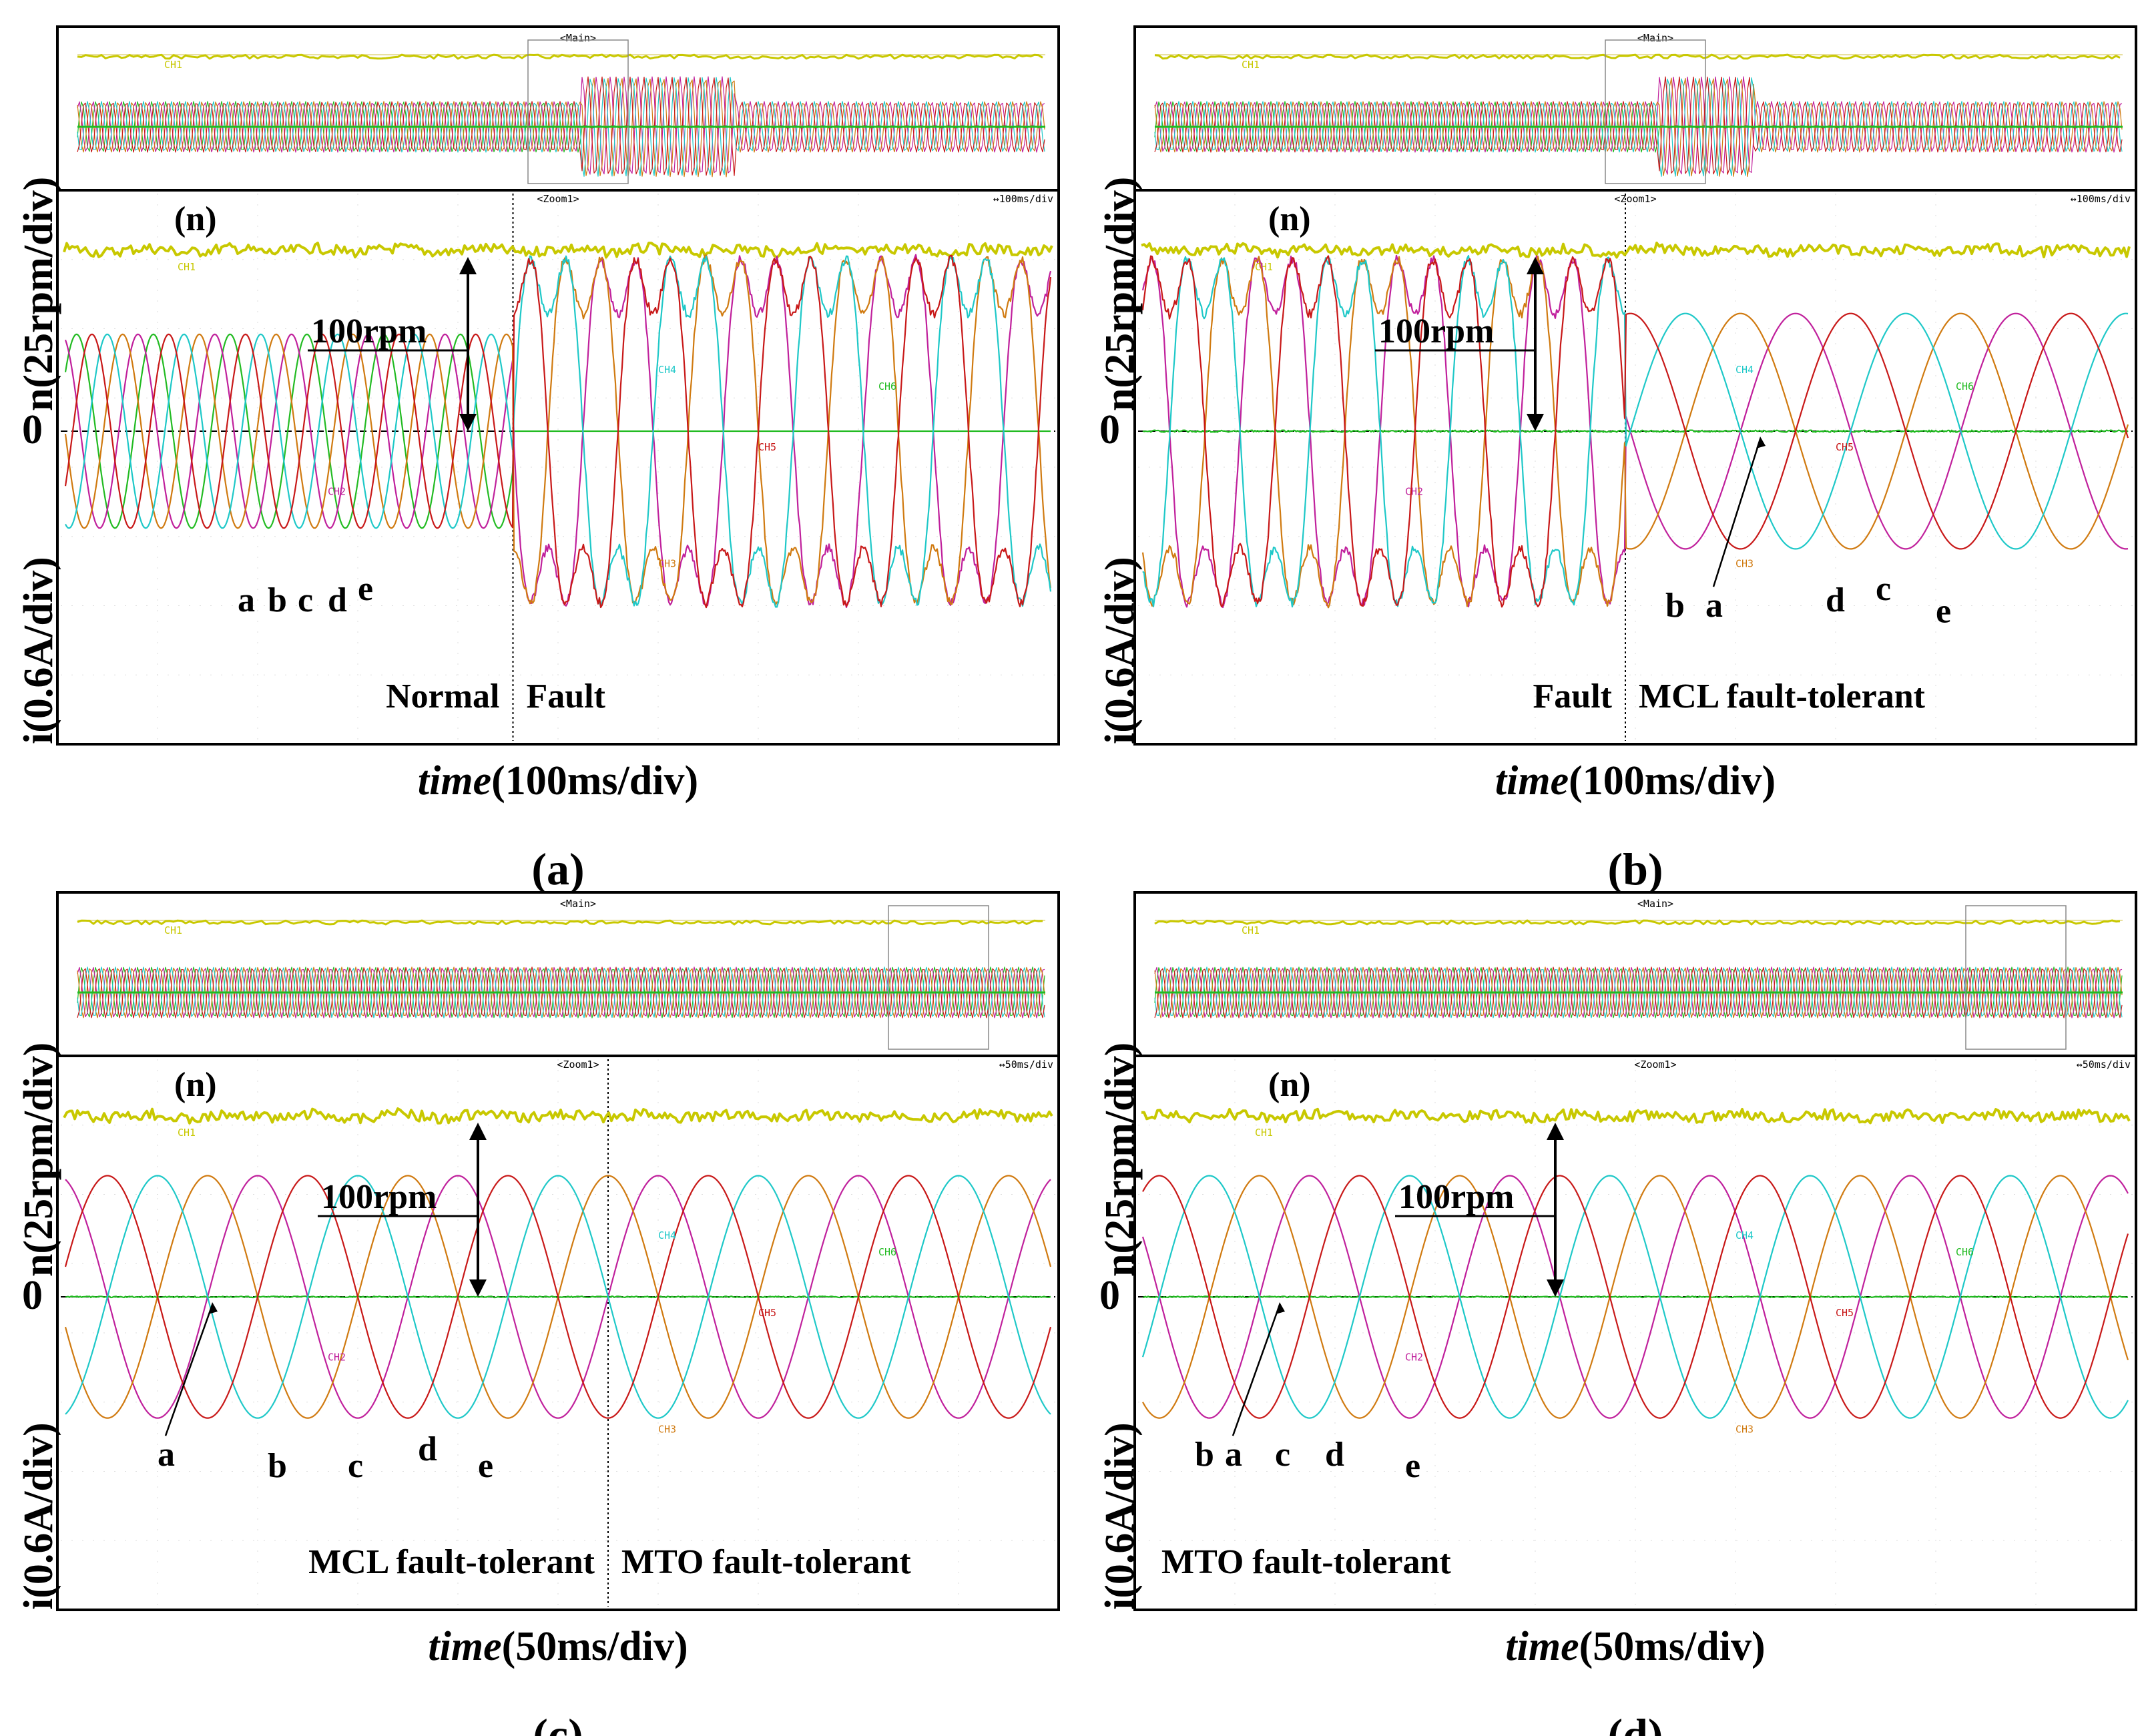 This screenshot has height=1736, width=2144. What do you see at coordinates (1573, 696) in the screenshot?
I see `region-label-left: Fault` at bounding box center [1573, 696].